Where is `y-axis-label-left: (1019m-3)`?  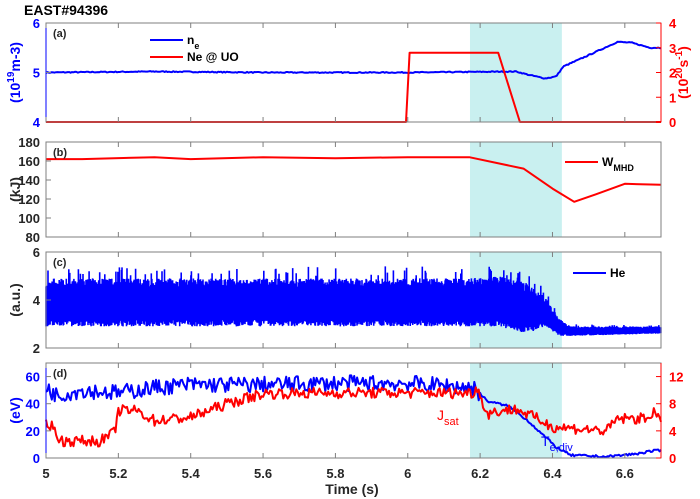
y-axis-label-left: (1019m-3) is located at coordinates (14, 72).